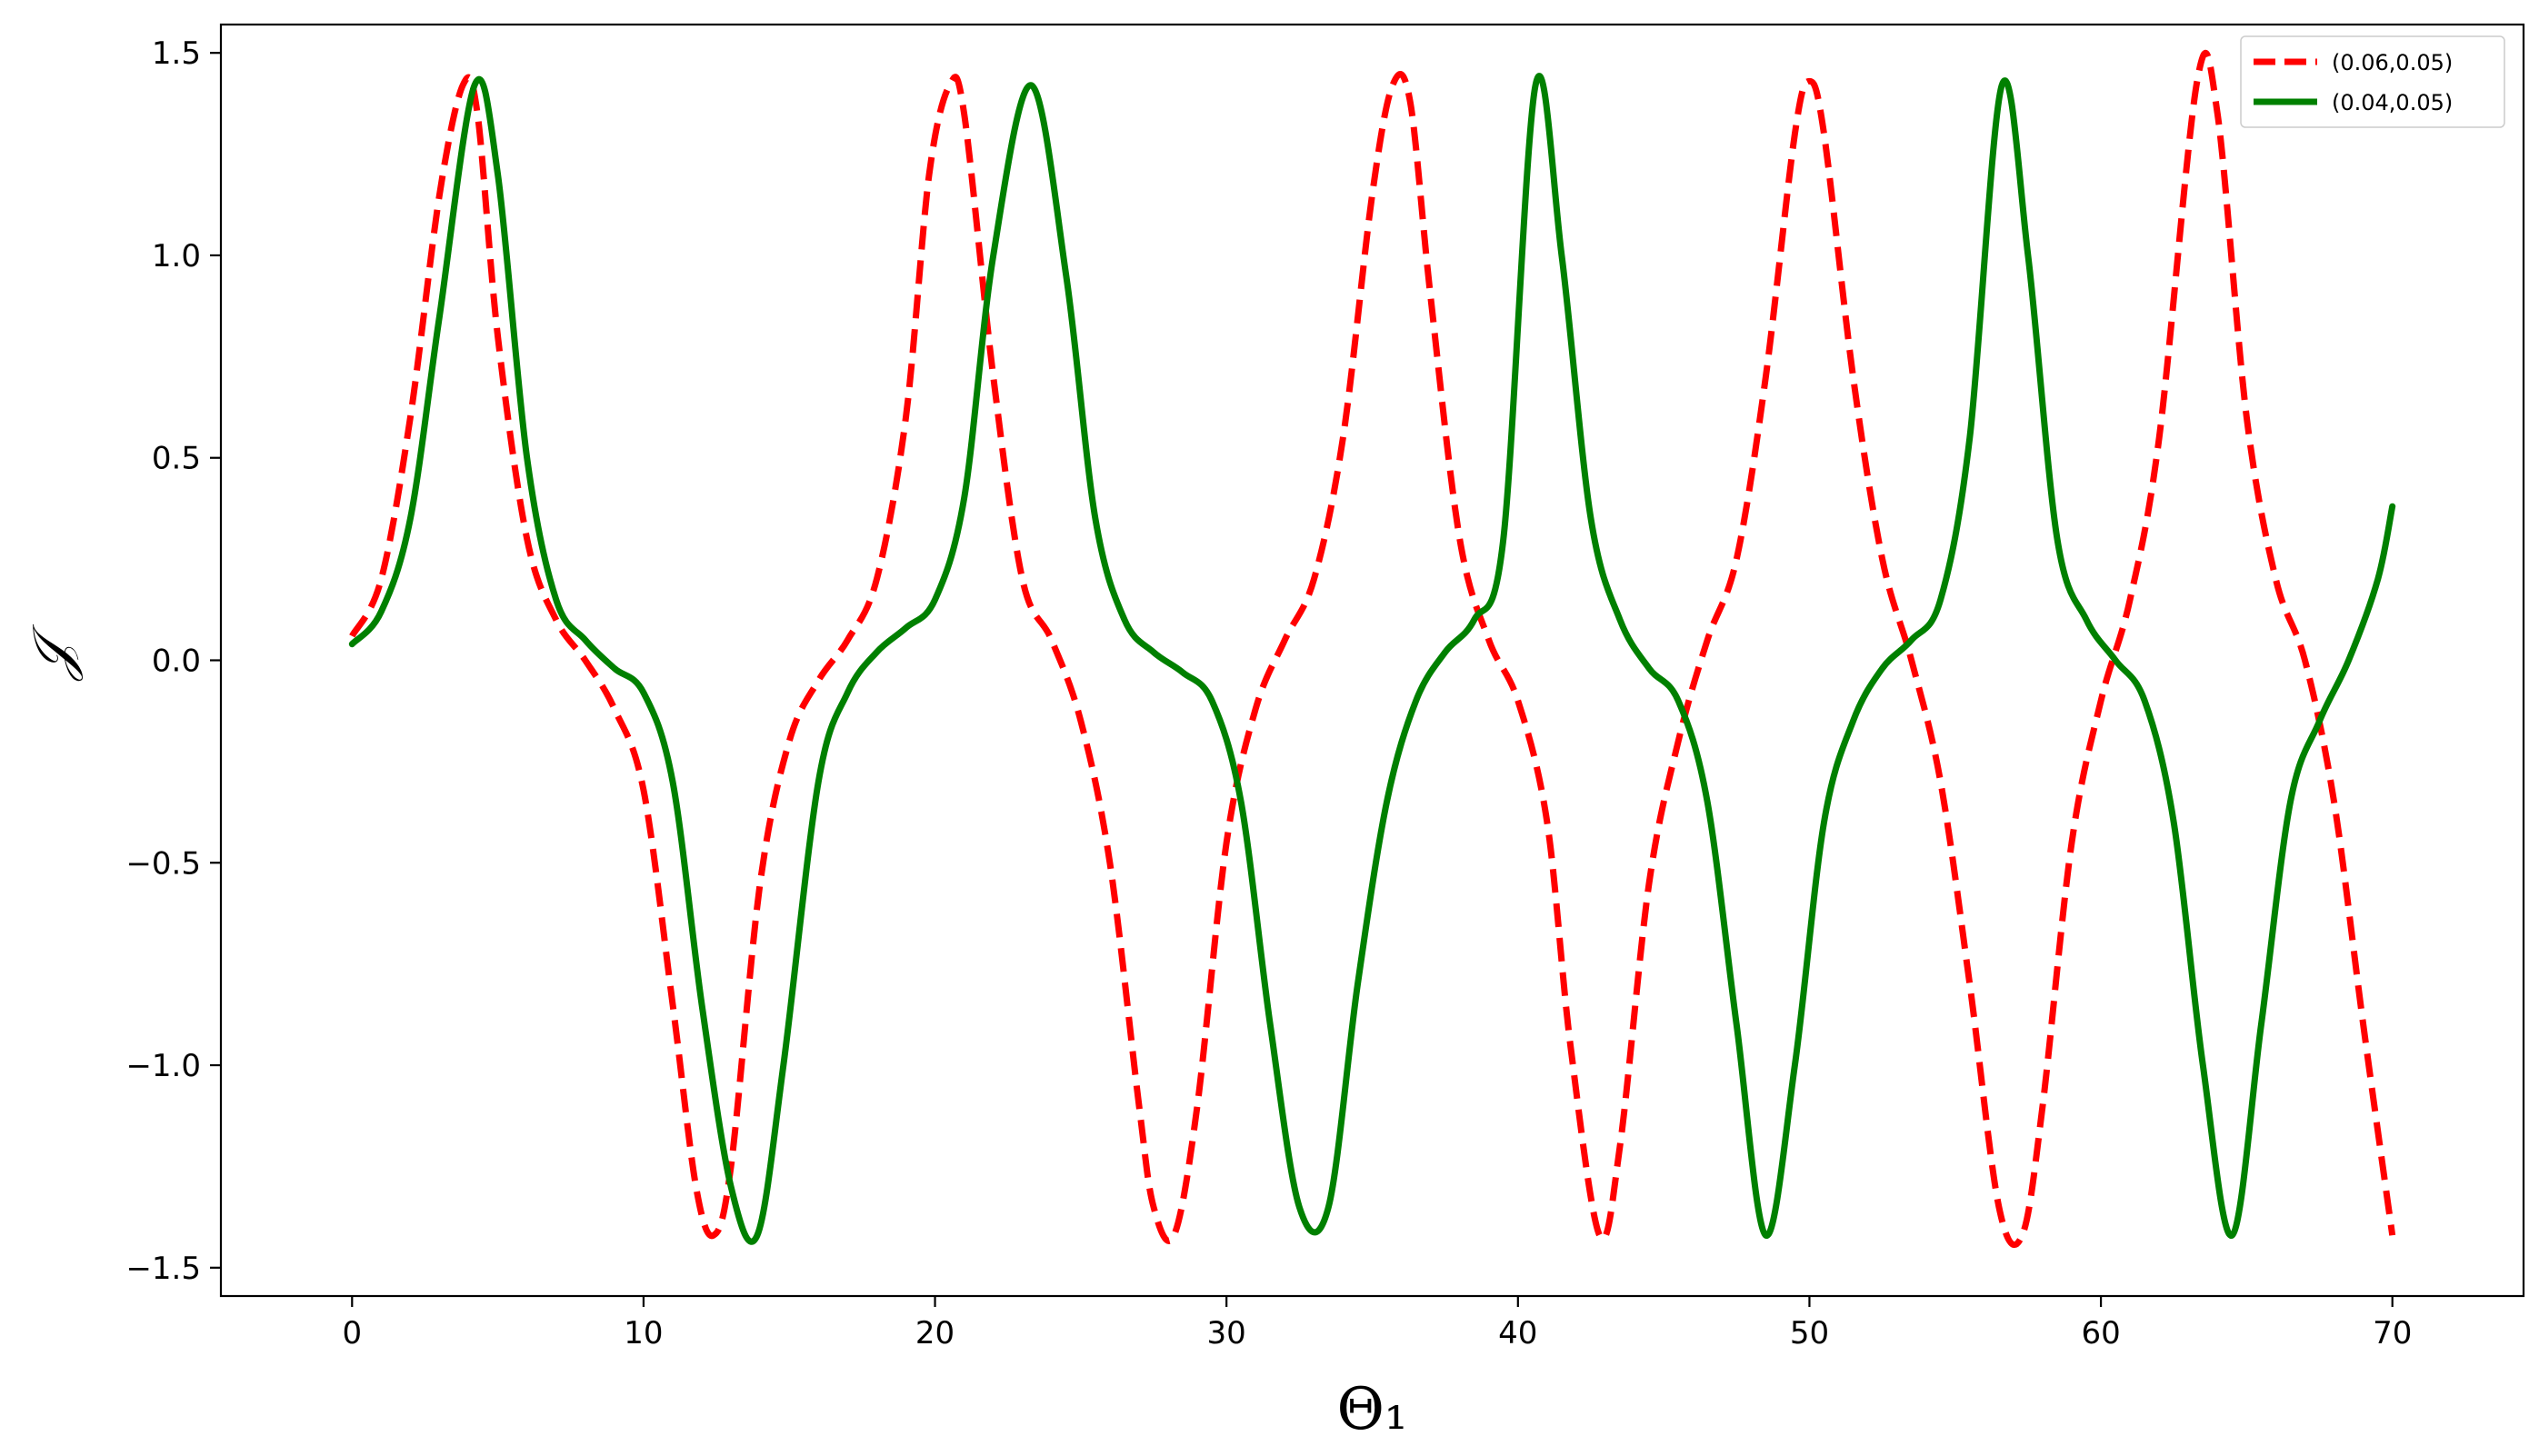 Image resolution: width=2539 pixels, height=1456 pixels. I want to click on x-tick-label: 60, so click(2100, 1333).